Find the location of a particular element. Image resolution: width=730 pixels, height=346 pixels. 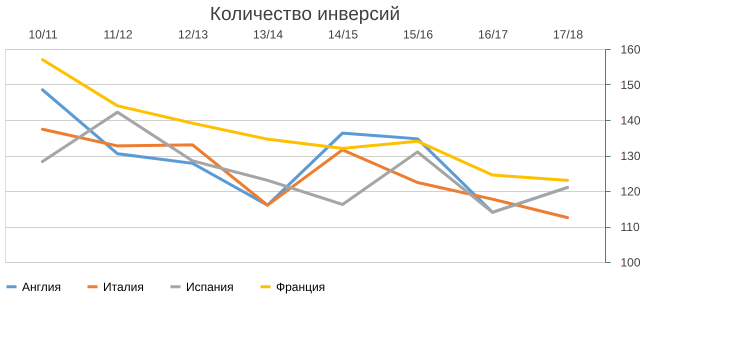

y-tick-label: 130 is located at coordinates (630, 156).